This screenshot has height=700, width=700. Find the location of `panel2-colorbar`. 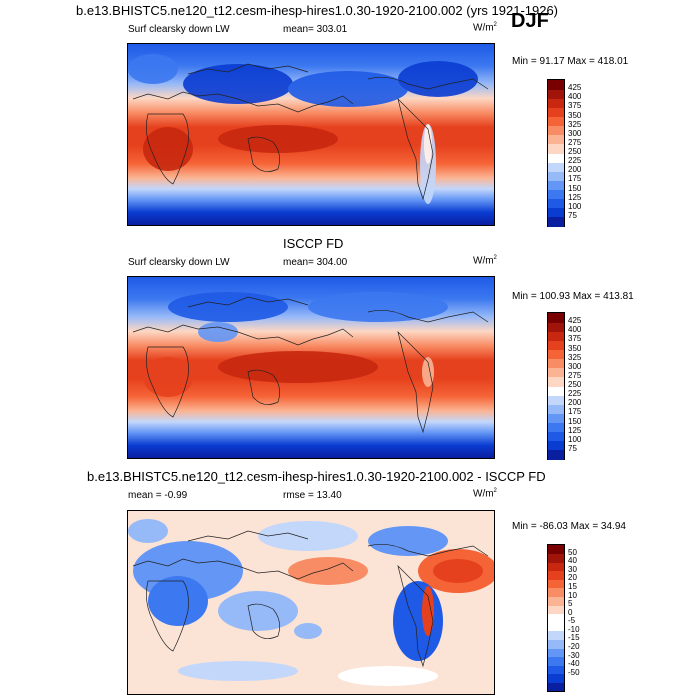

panel2-colorbar is located at coordinates (556, 386).